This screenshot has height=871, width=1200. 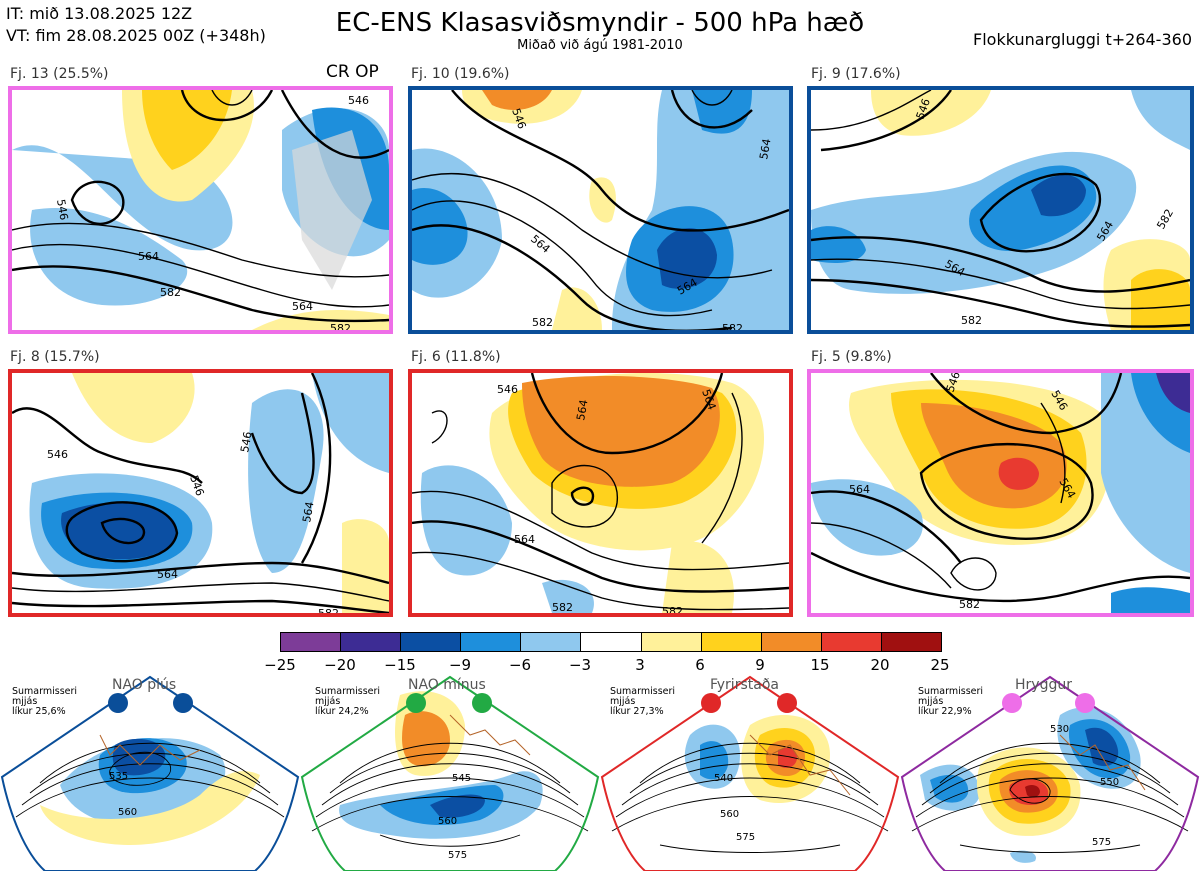 What do you see at coordinates (144, 685) in the screenshot?
I see `regime-title: NAO plús` at bounding box center [144, 685].